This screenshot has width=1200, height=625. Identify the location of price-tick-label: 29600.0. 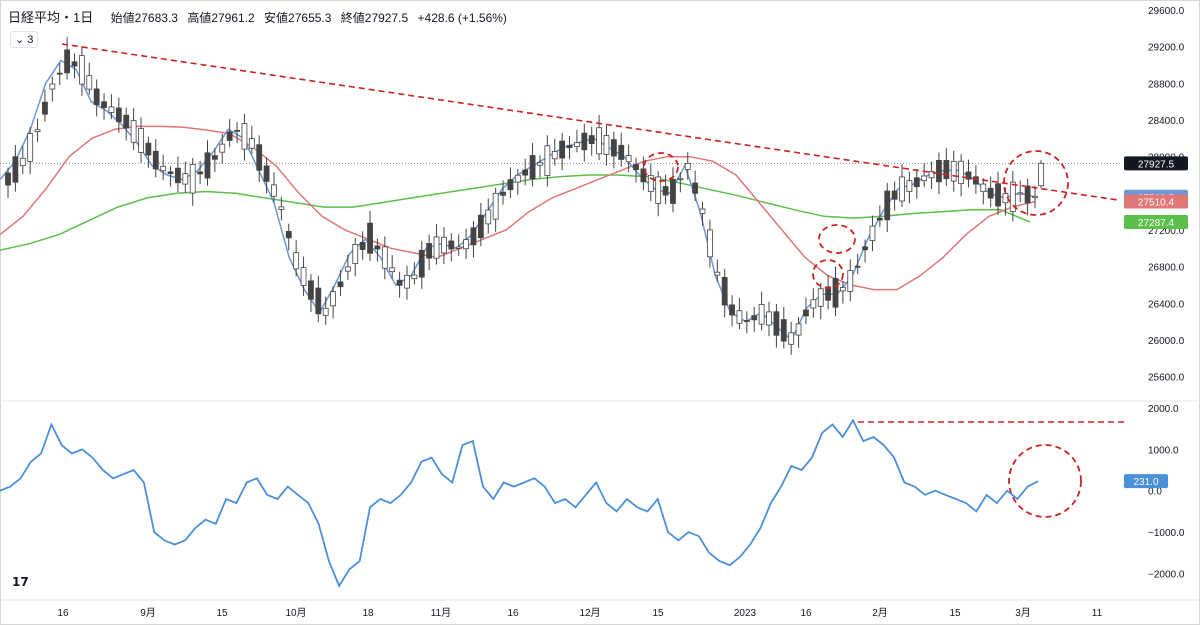
(1166, 11).